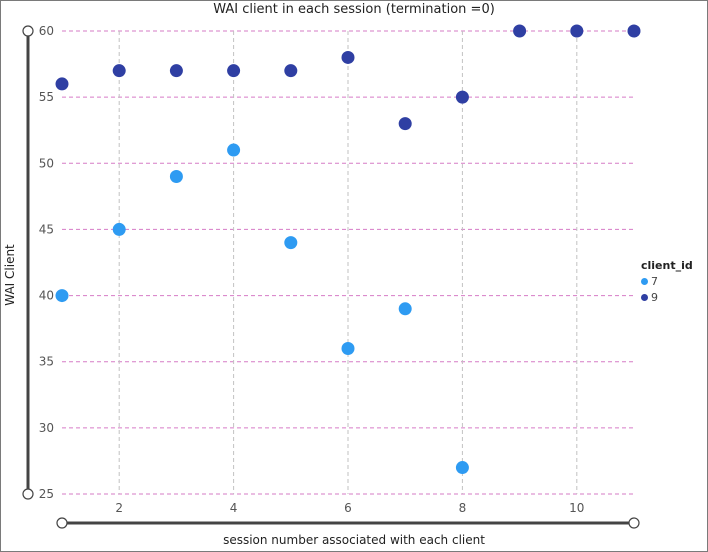  What do you see at coordinates (667, 265) in the screenshot?
I see `legend-title: client_id` at bounding box center [667, 265].